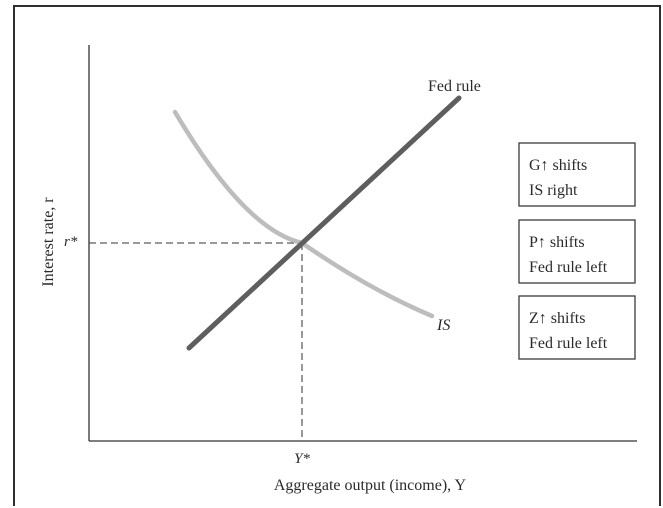 This screenshot has height=508, width=663. I want to click on x-tick-label: Y*, so click(302, 459).